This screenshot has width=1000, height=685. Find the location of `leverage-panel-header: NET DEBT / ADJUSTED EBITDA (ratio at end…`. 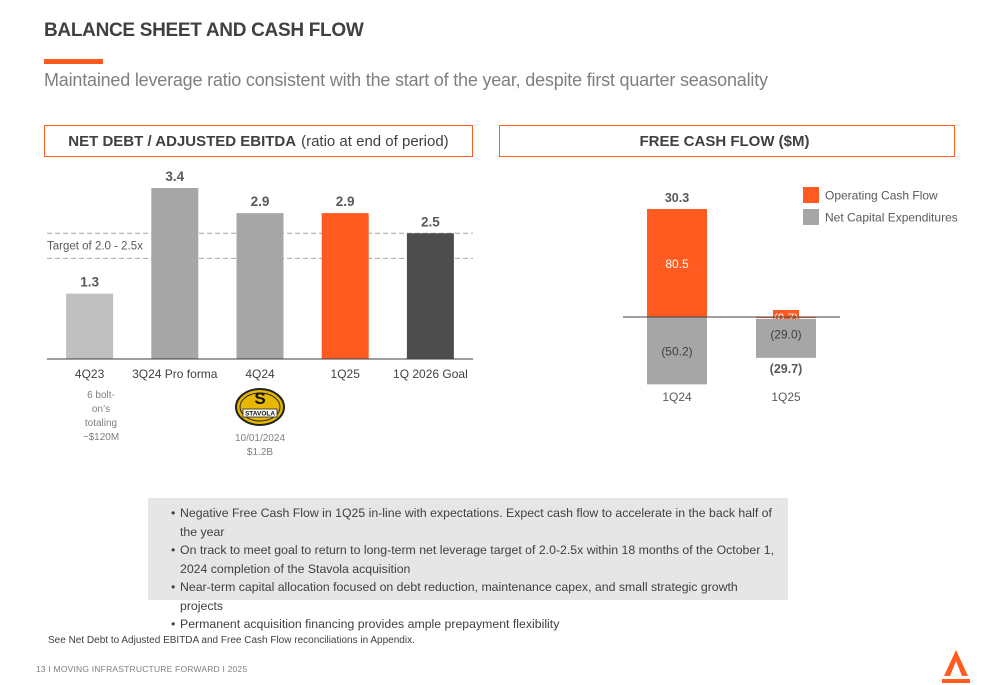

leverage-panel-header: NET DEBT / ADJUSTED EBITDA (ratio at end… is located at coordinates (258, 141).